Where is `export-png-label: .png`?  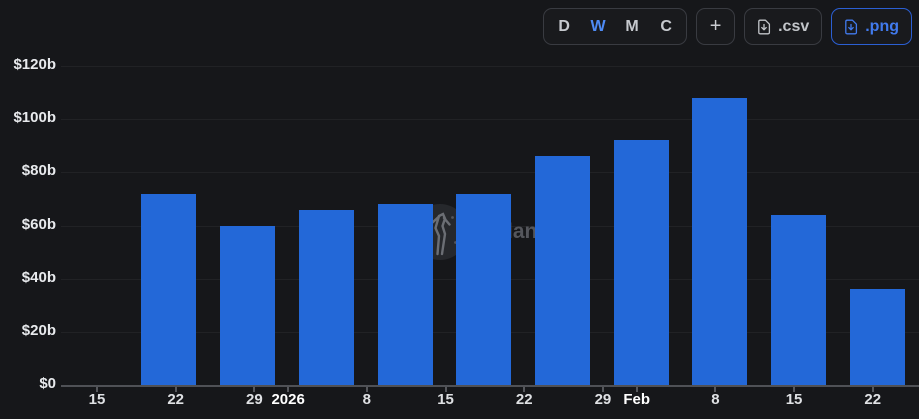 export-png-label: .png is located at coordinates (882, 26).